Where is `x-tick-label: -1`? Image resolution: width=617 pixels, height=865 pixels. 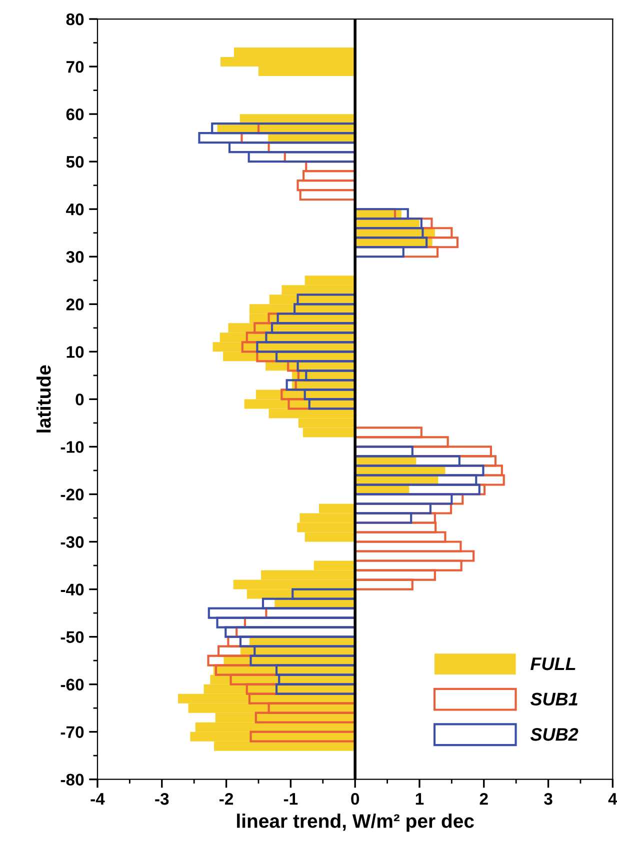 x-tick-label: -1 is located at coordinates (291, 799).